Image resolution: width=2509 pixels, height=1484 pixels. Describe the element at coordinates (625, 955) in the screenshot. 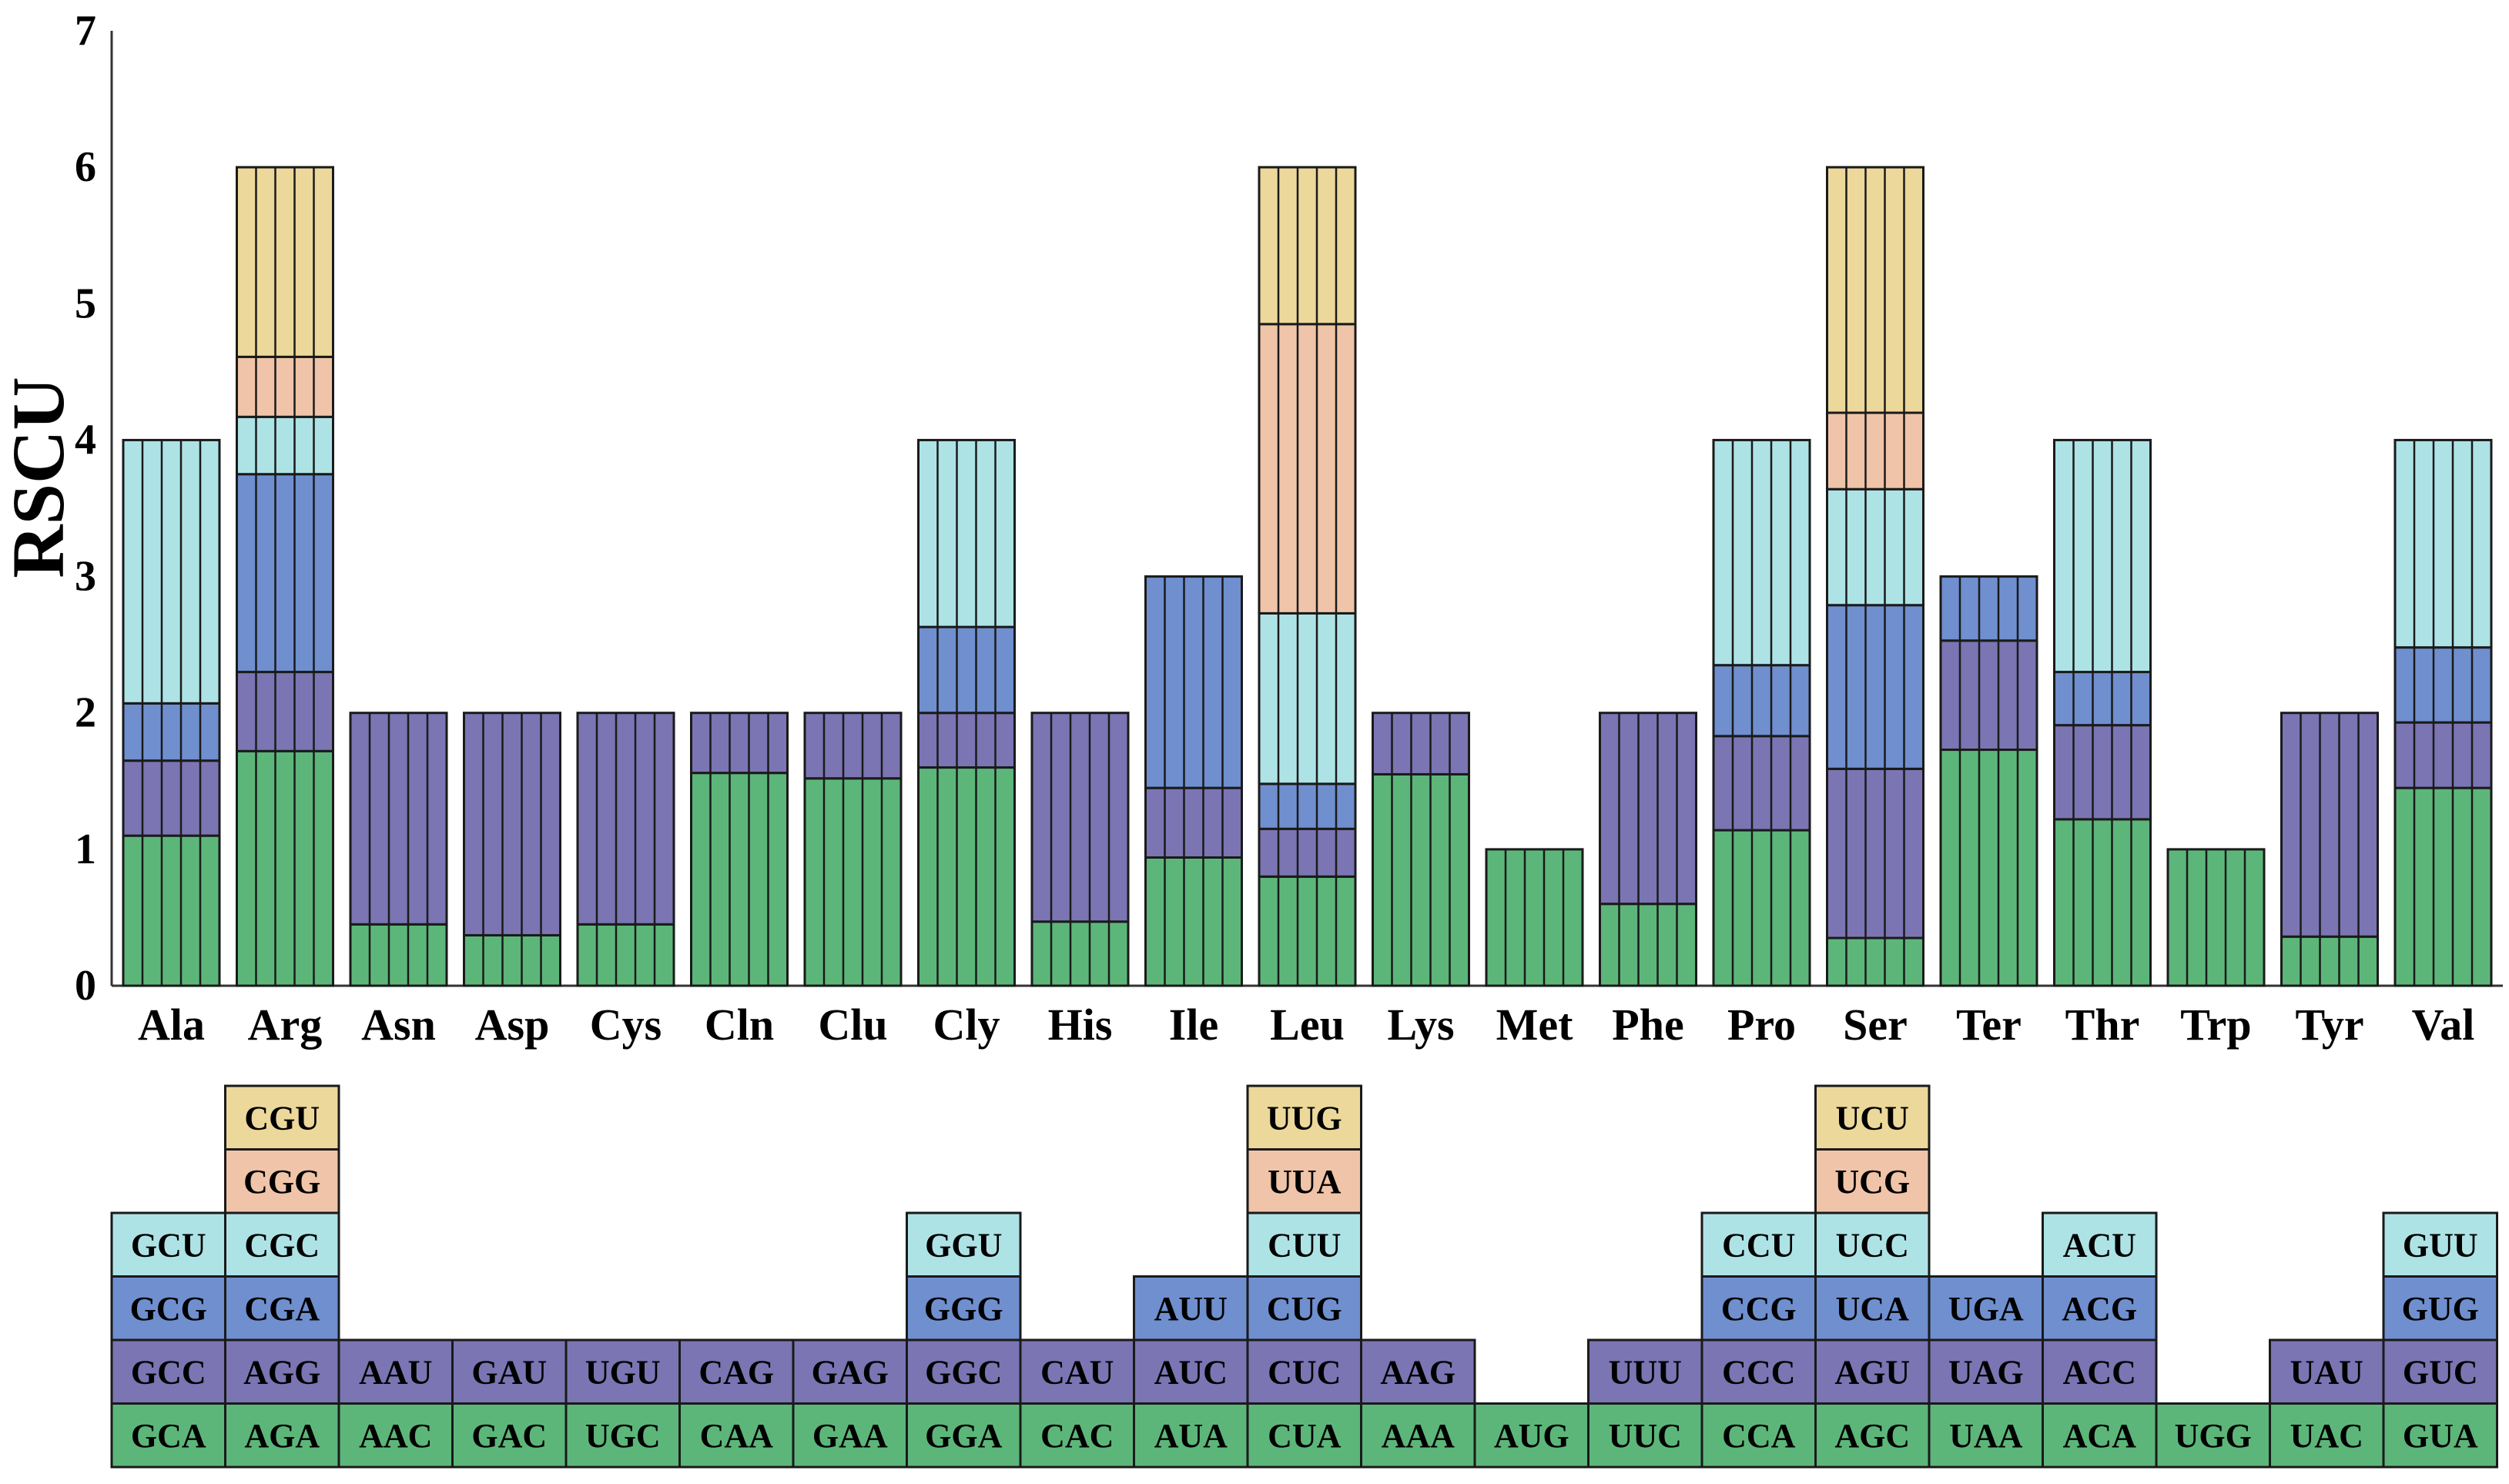

I see `bar-segment-ugc` at that location.